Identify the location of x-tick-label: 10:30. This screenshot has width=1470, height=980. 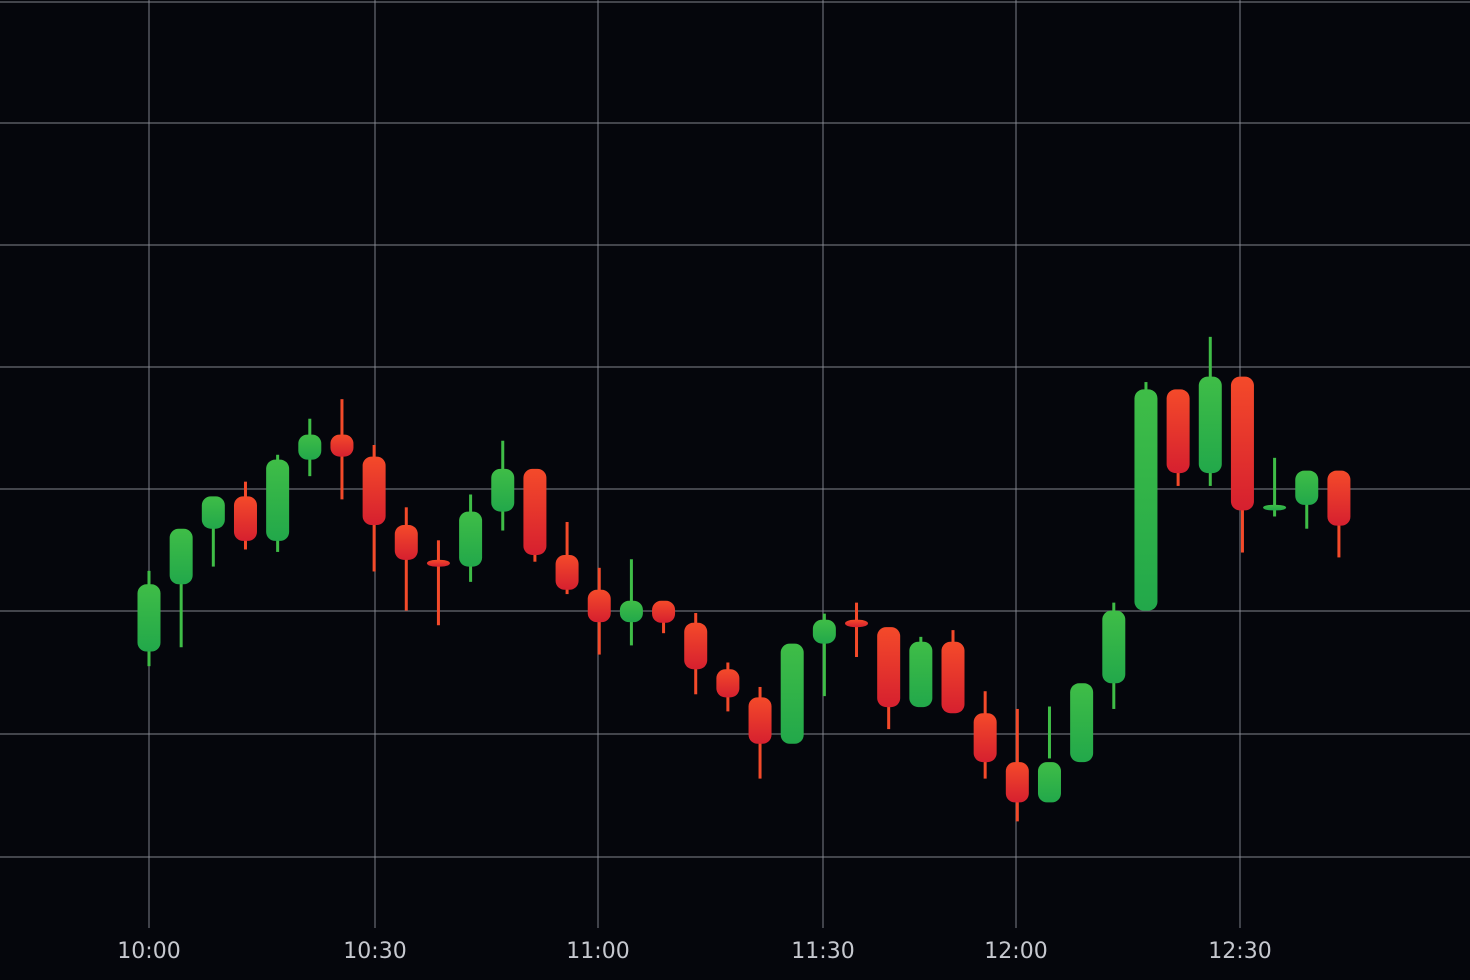
(374, 951).